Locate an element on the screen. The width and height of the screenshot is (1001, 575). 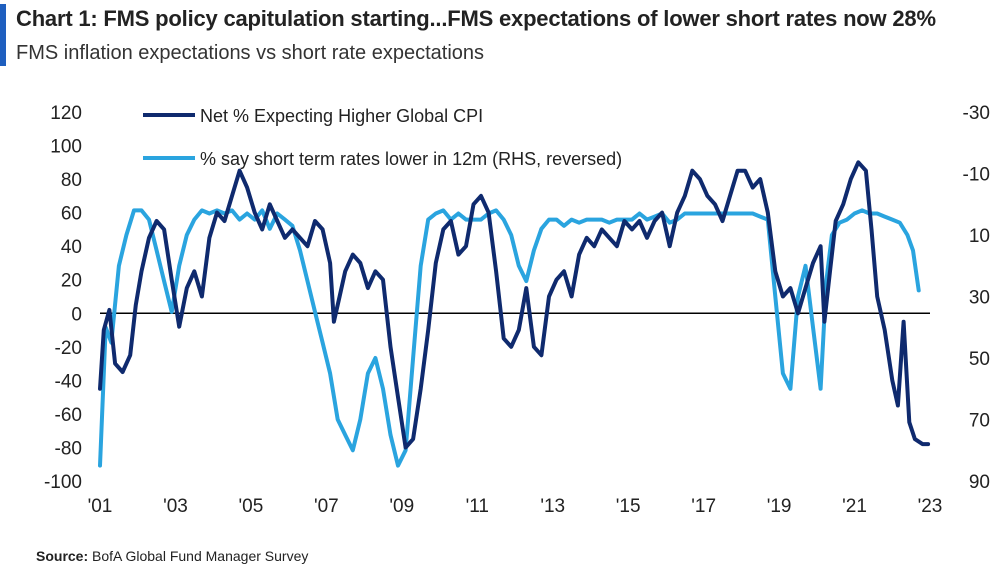
x-tick-label: '17 is located at coordinates (703, 506).